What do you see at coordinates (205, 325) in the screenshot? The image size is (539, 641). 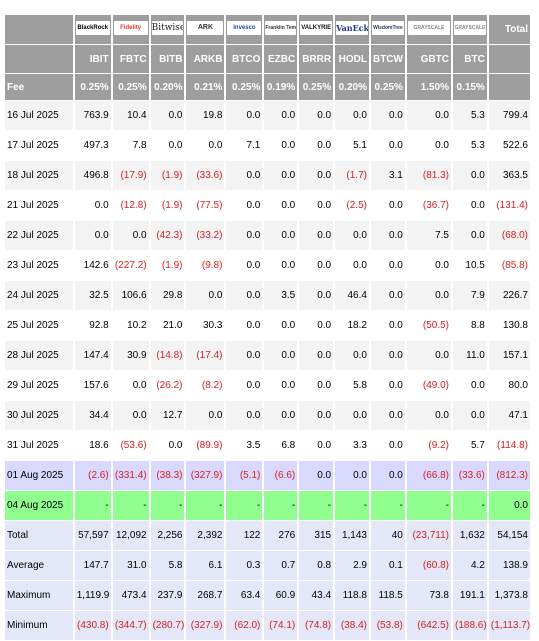 I see `flow-value-cell: 30.3` at bounding box center [205, 325].